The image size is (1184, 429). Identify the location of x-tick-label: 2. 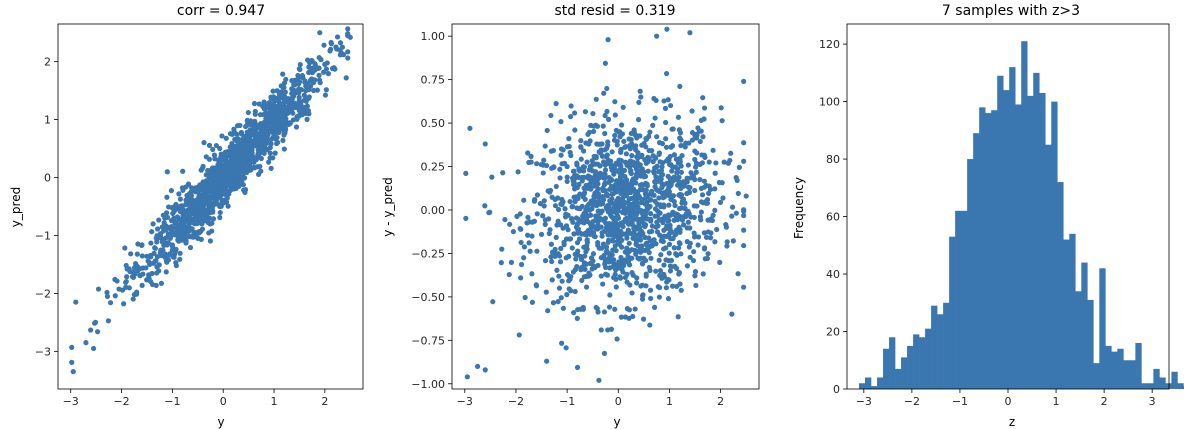
(324, 401).